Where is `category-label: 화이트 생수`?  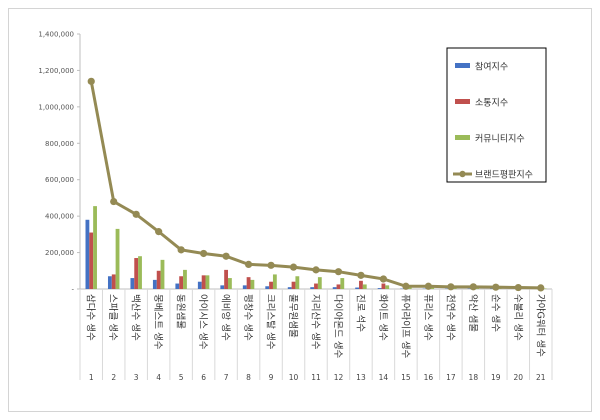
category-label: 화이트 생수 is located at coordinates (382, 317).